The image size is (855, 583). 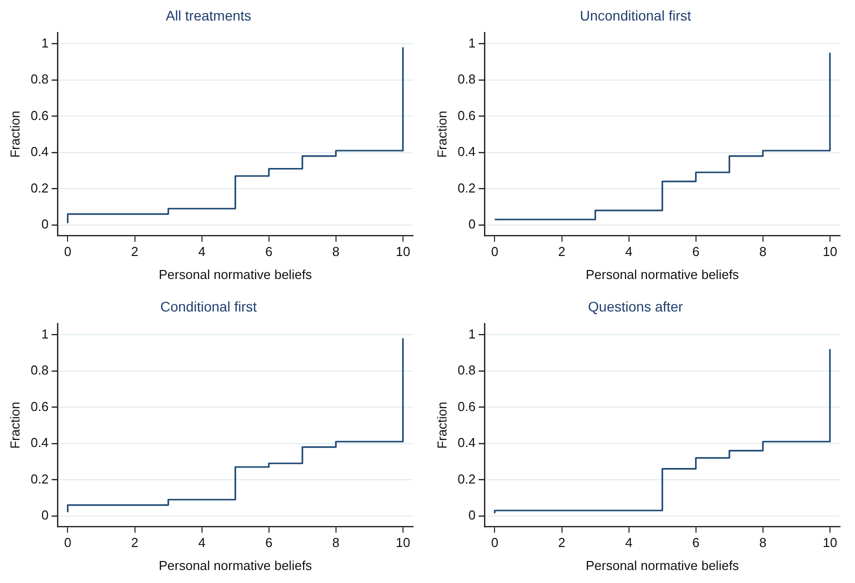 What do you see at coordinates (209, 15) in the screenshot?
I see `chart-title: All treatments` at bounding box center [209, 15].